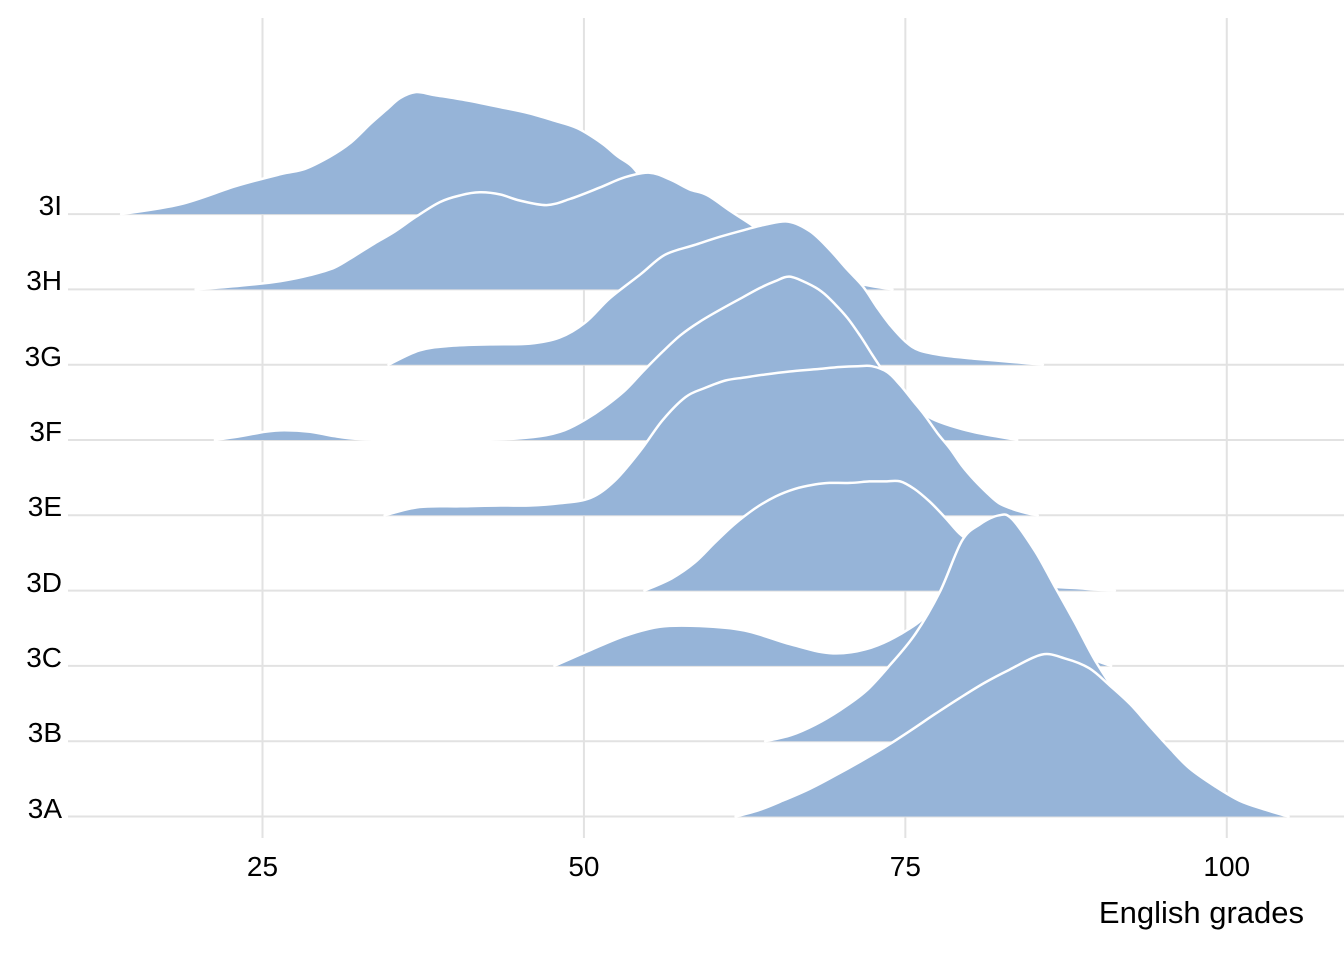 The width and height of the screenshot is (1344, 960). I want to click on x-axis-title: English grades, so click(1201, 912).